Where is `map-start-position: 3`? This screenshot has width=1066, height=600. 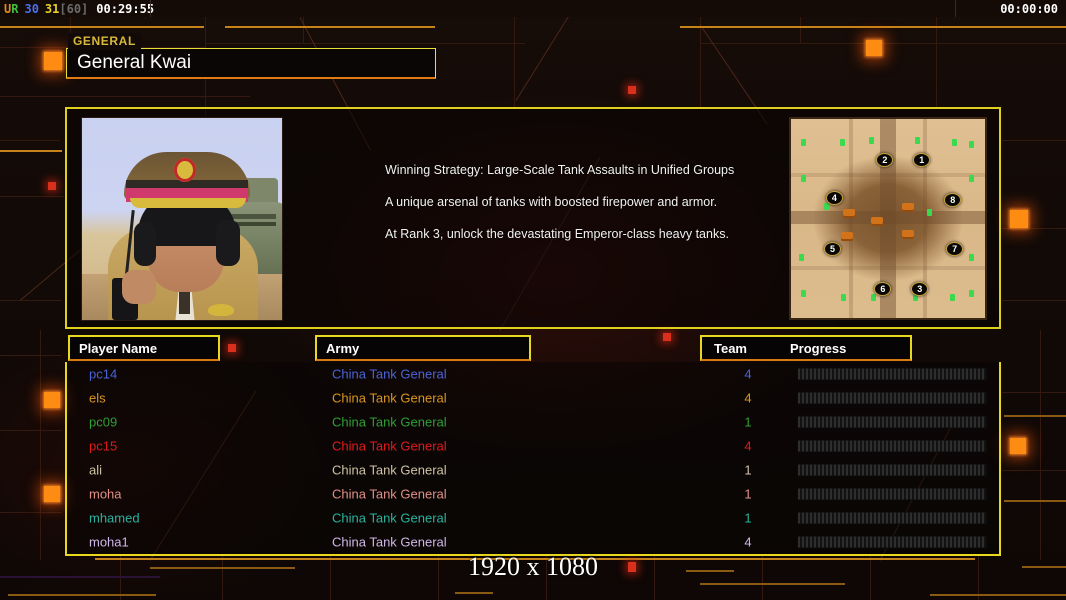 map-start-position: 3 is located at coordinates (920, 289).